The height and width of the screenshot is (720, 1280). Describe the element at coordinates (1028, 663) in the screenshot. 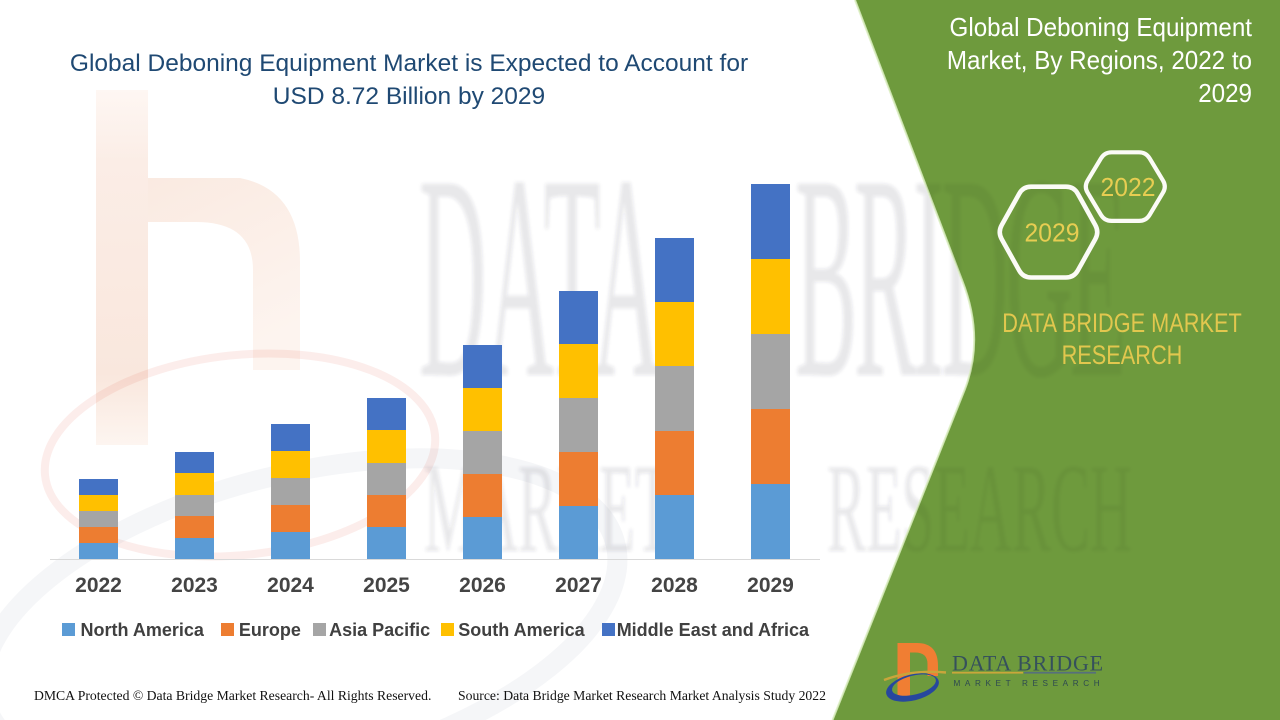

I see `svg-text: DATA BRIDGE` at that location.